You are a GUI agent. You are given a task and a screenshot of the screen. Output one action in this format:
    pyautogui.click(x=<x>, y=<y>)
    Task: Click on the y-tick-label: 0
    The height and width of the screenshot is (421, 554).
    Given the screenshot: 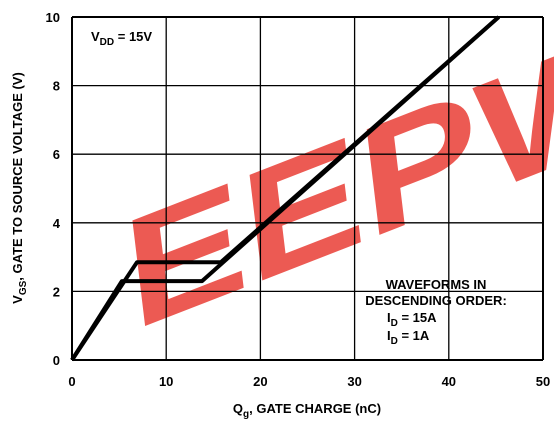 What is the action you would take?
    pyautogui.click(x=56, y=360)
    